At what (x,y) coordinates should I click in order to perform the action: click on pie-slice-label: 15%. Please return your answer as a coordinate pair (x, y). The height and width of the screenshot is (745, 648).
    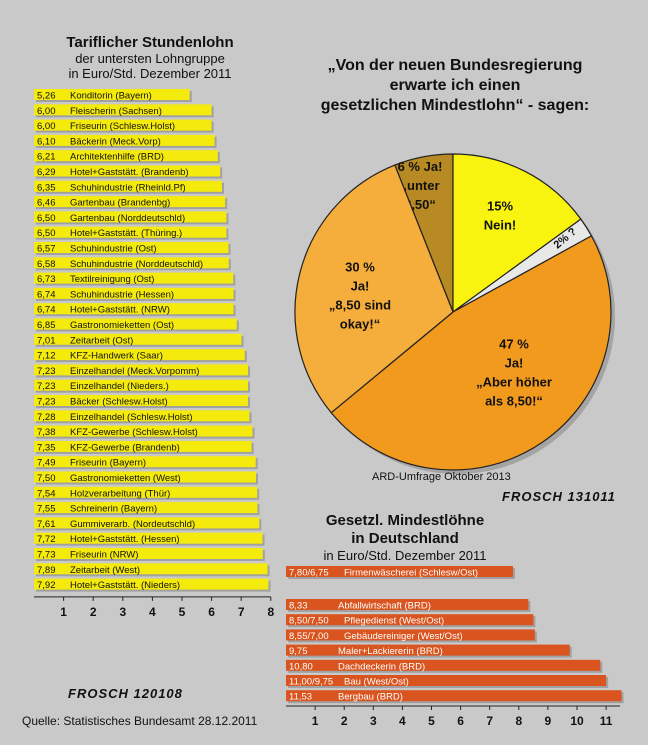
    Looking at the image, I should click on (500, 206).